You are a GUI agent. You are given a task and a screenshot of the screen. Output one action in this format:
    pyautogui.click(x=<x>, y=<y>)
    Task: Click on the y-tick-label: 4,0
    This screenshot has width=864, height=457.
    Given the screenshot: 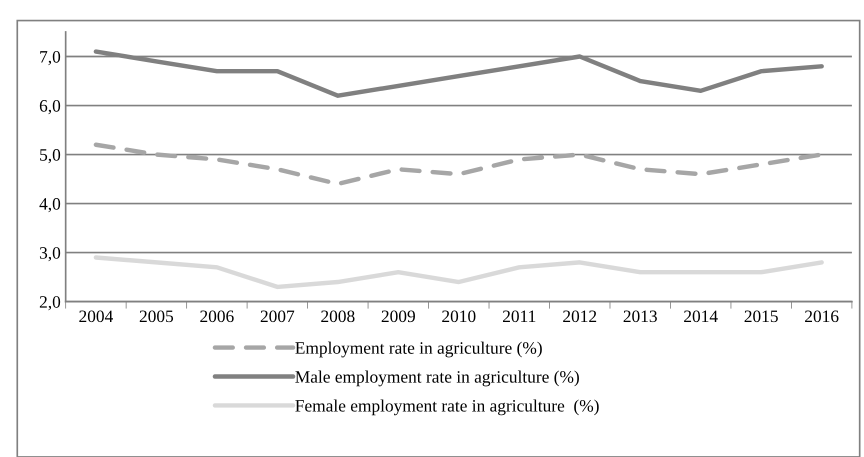 What is the action you would take?
    pyautogui.click(x=49, y=205)
    